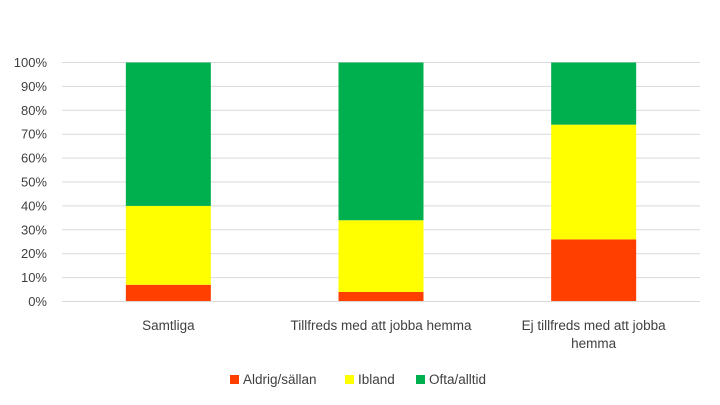 This screenshot has height=405, width=720. Describe the element at coordinates (34, 205) in the screenshot. I see `y-tick-label: 40%` at that location.